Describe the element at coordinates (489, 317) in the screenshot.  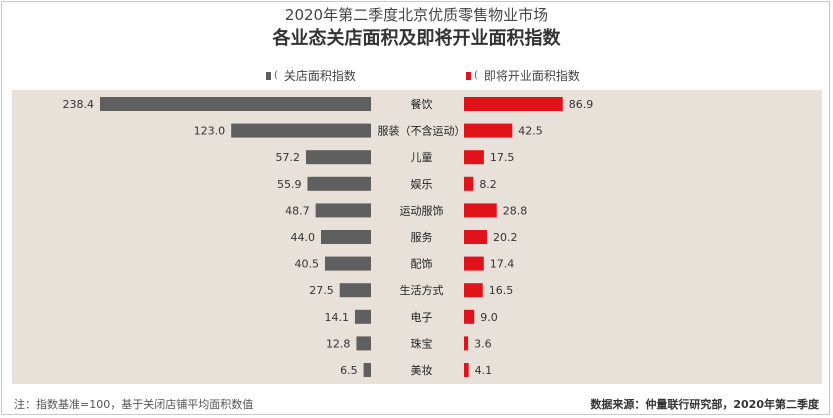
I see `value-label-opening: 9.0` at that location.